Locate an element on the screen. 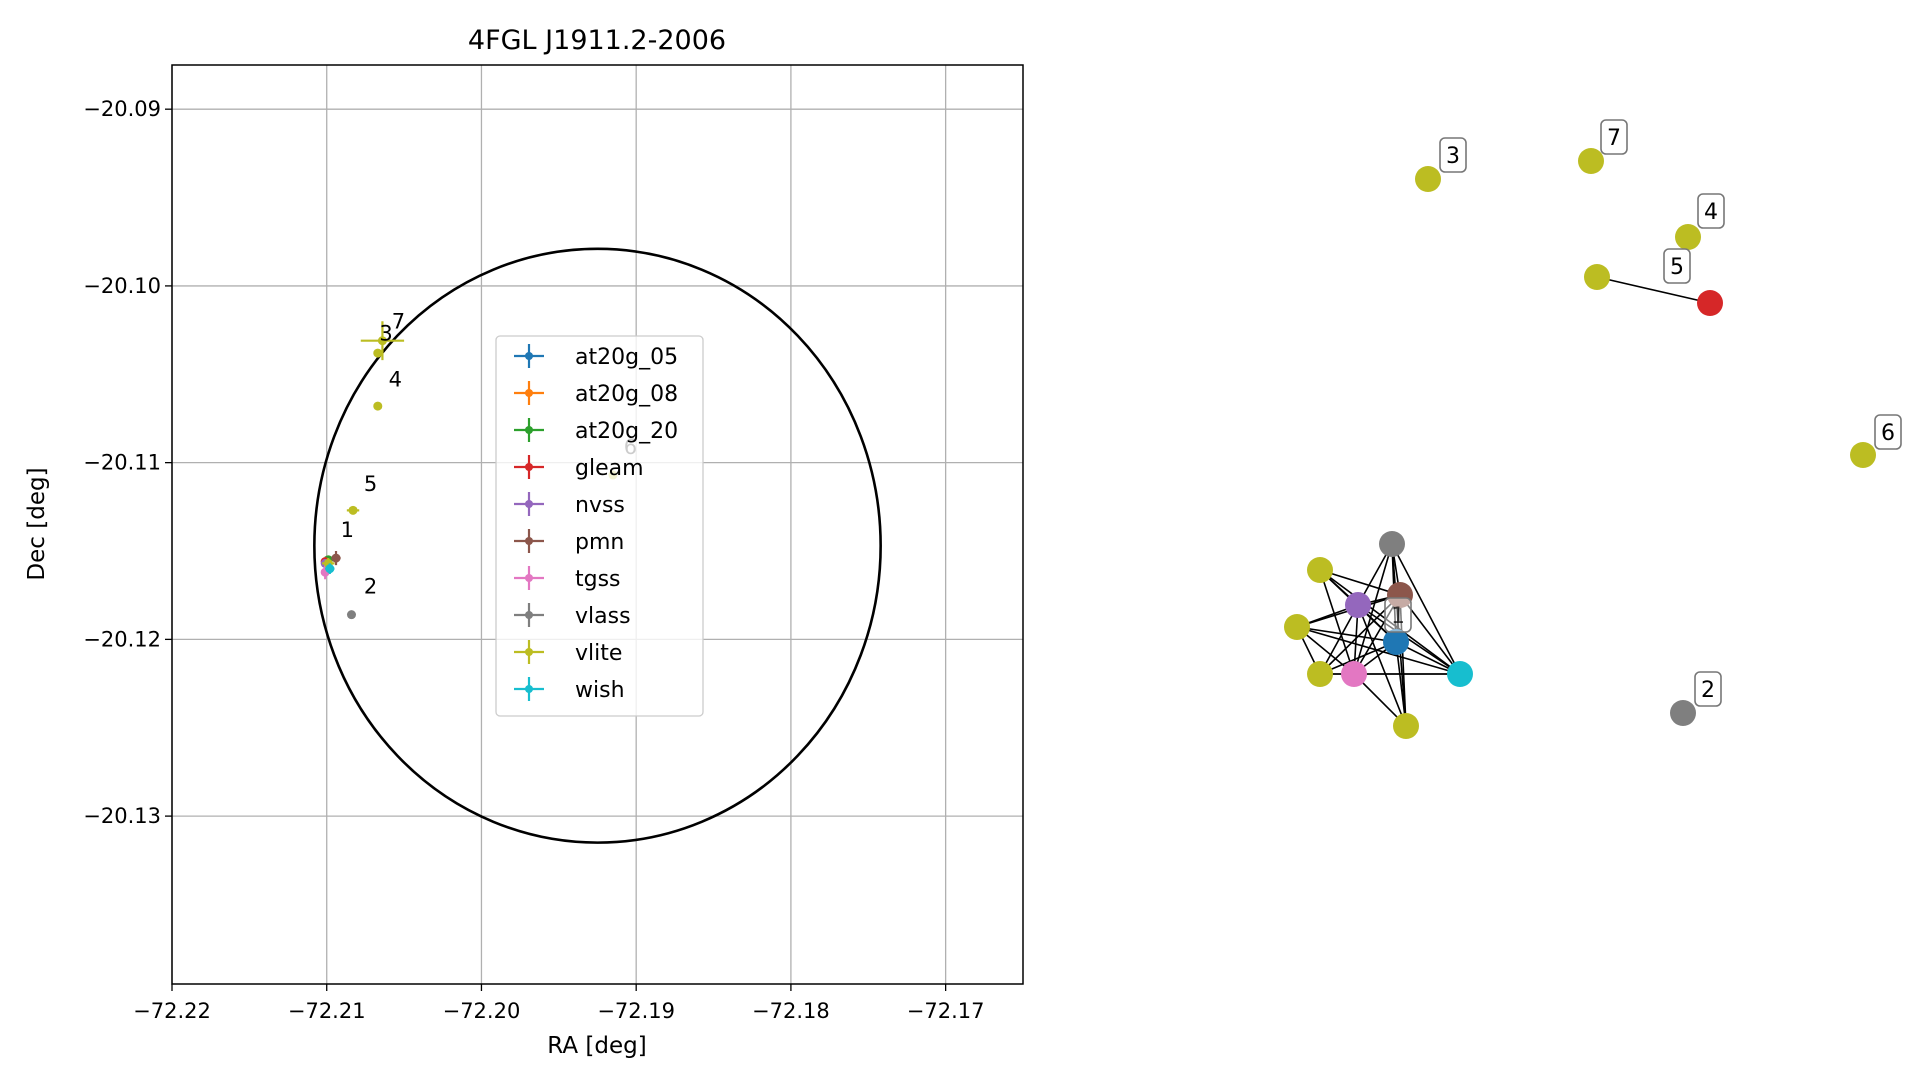 This screenshot has width=1919, height=1084. y-tick-label: −20.10 is located at coordinates (122, 286).